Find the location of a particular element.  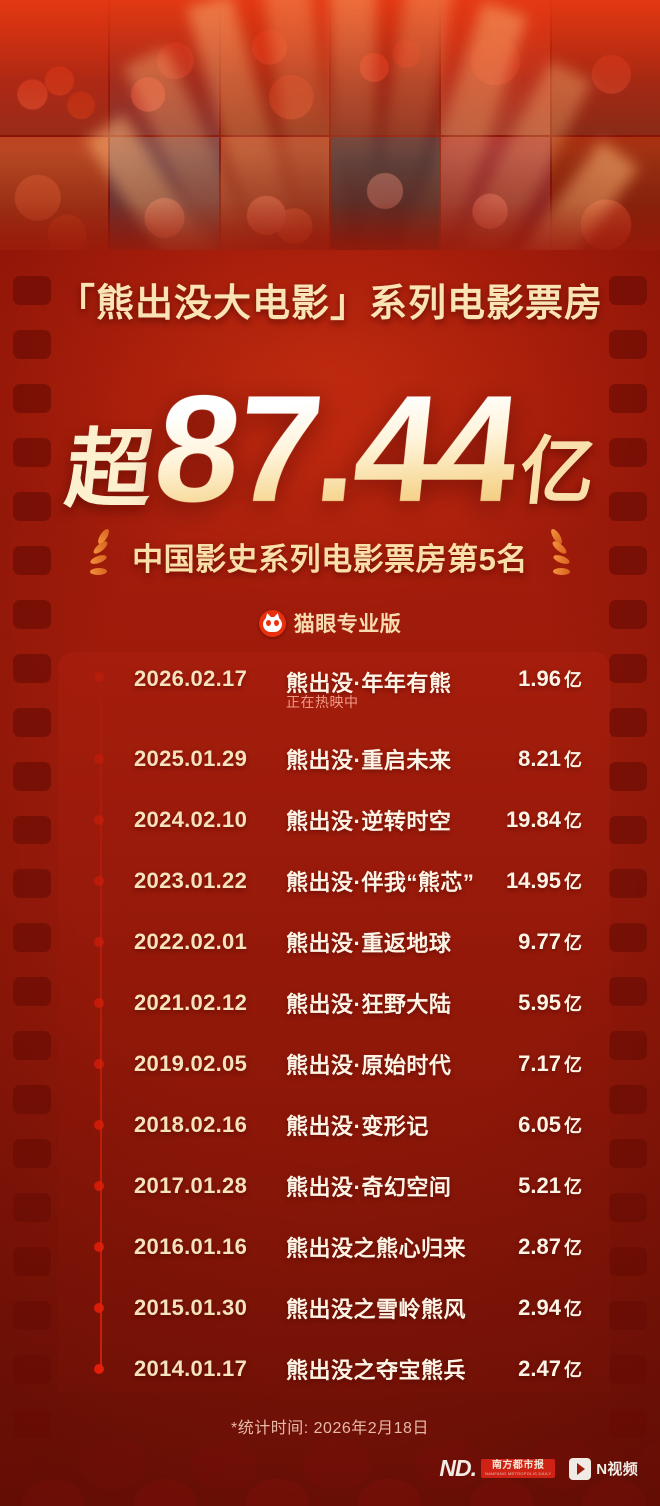

nandu-cn-label: 南方都市报 is located at coordinates (518, 1465).